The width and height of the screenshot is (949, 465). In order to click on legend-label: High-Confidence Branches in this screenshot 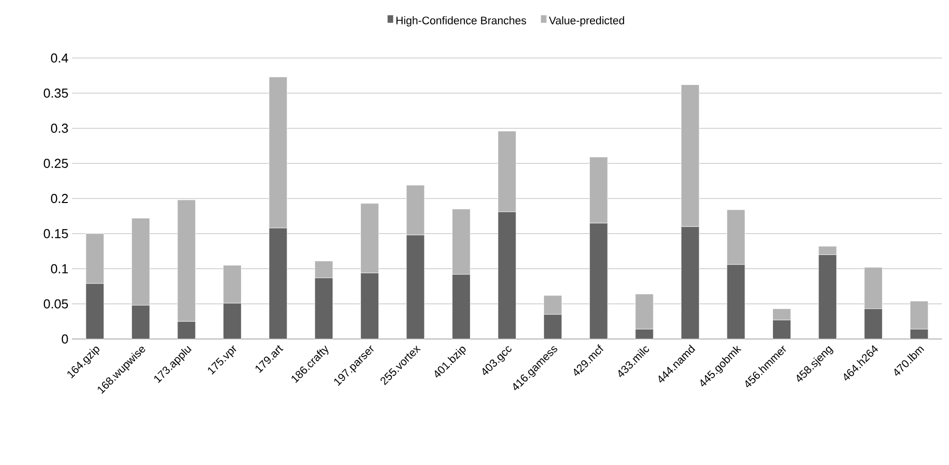, I will do `click(461, 21)`.